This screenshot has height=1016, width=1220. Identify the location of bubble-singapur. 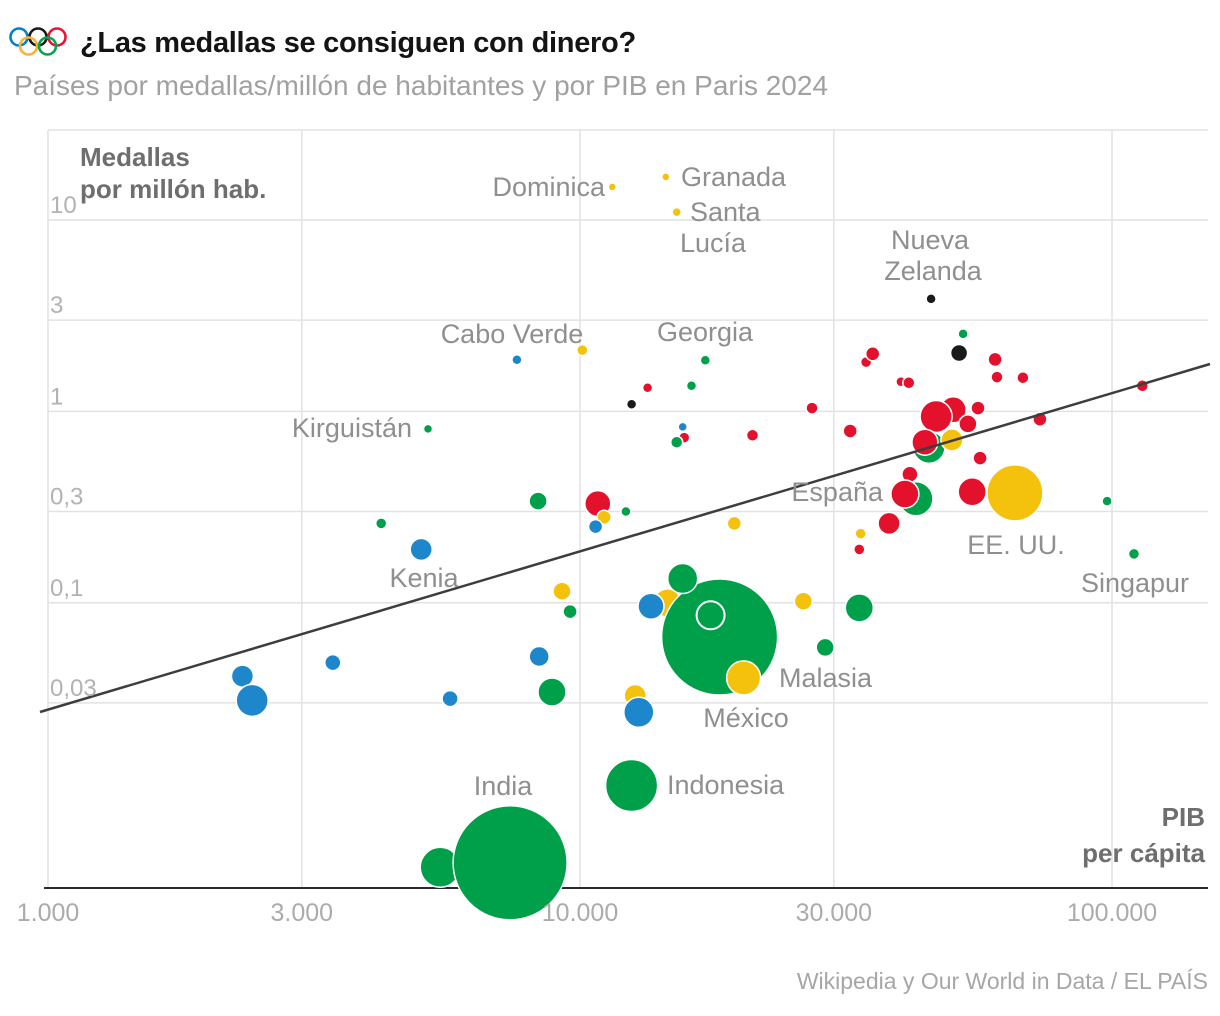
(1134, 554).